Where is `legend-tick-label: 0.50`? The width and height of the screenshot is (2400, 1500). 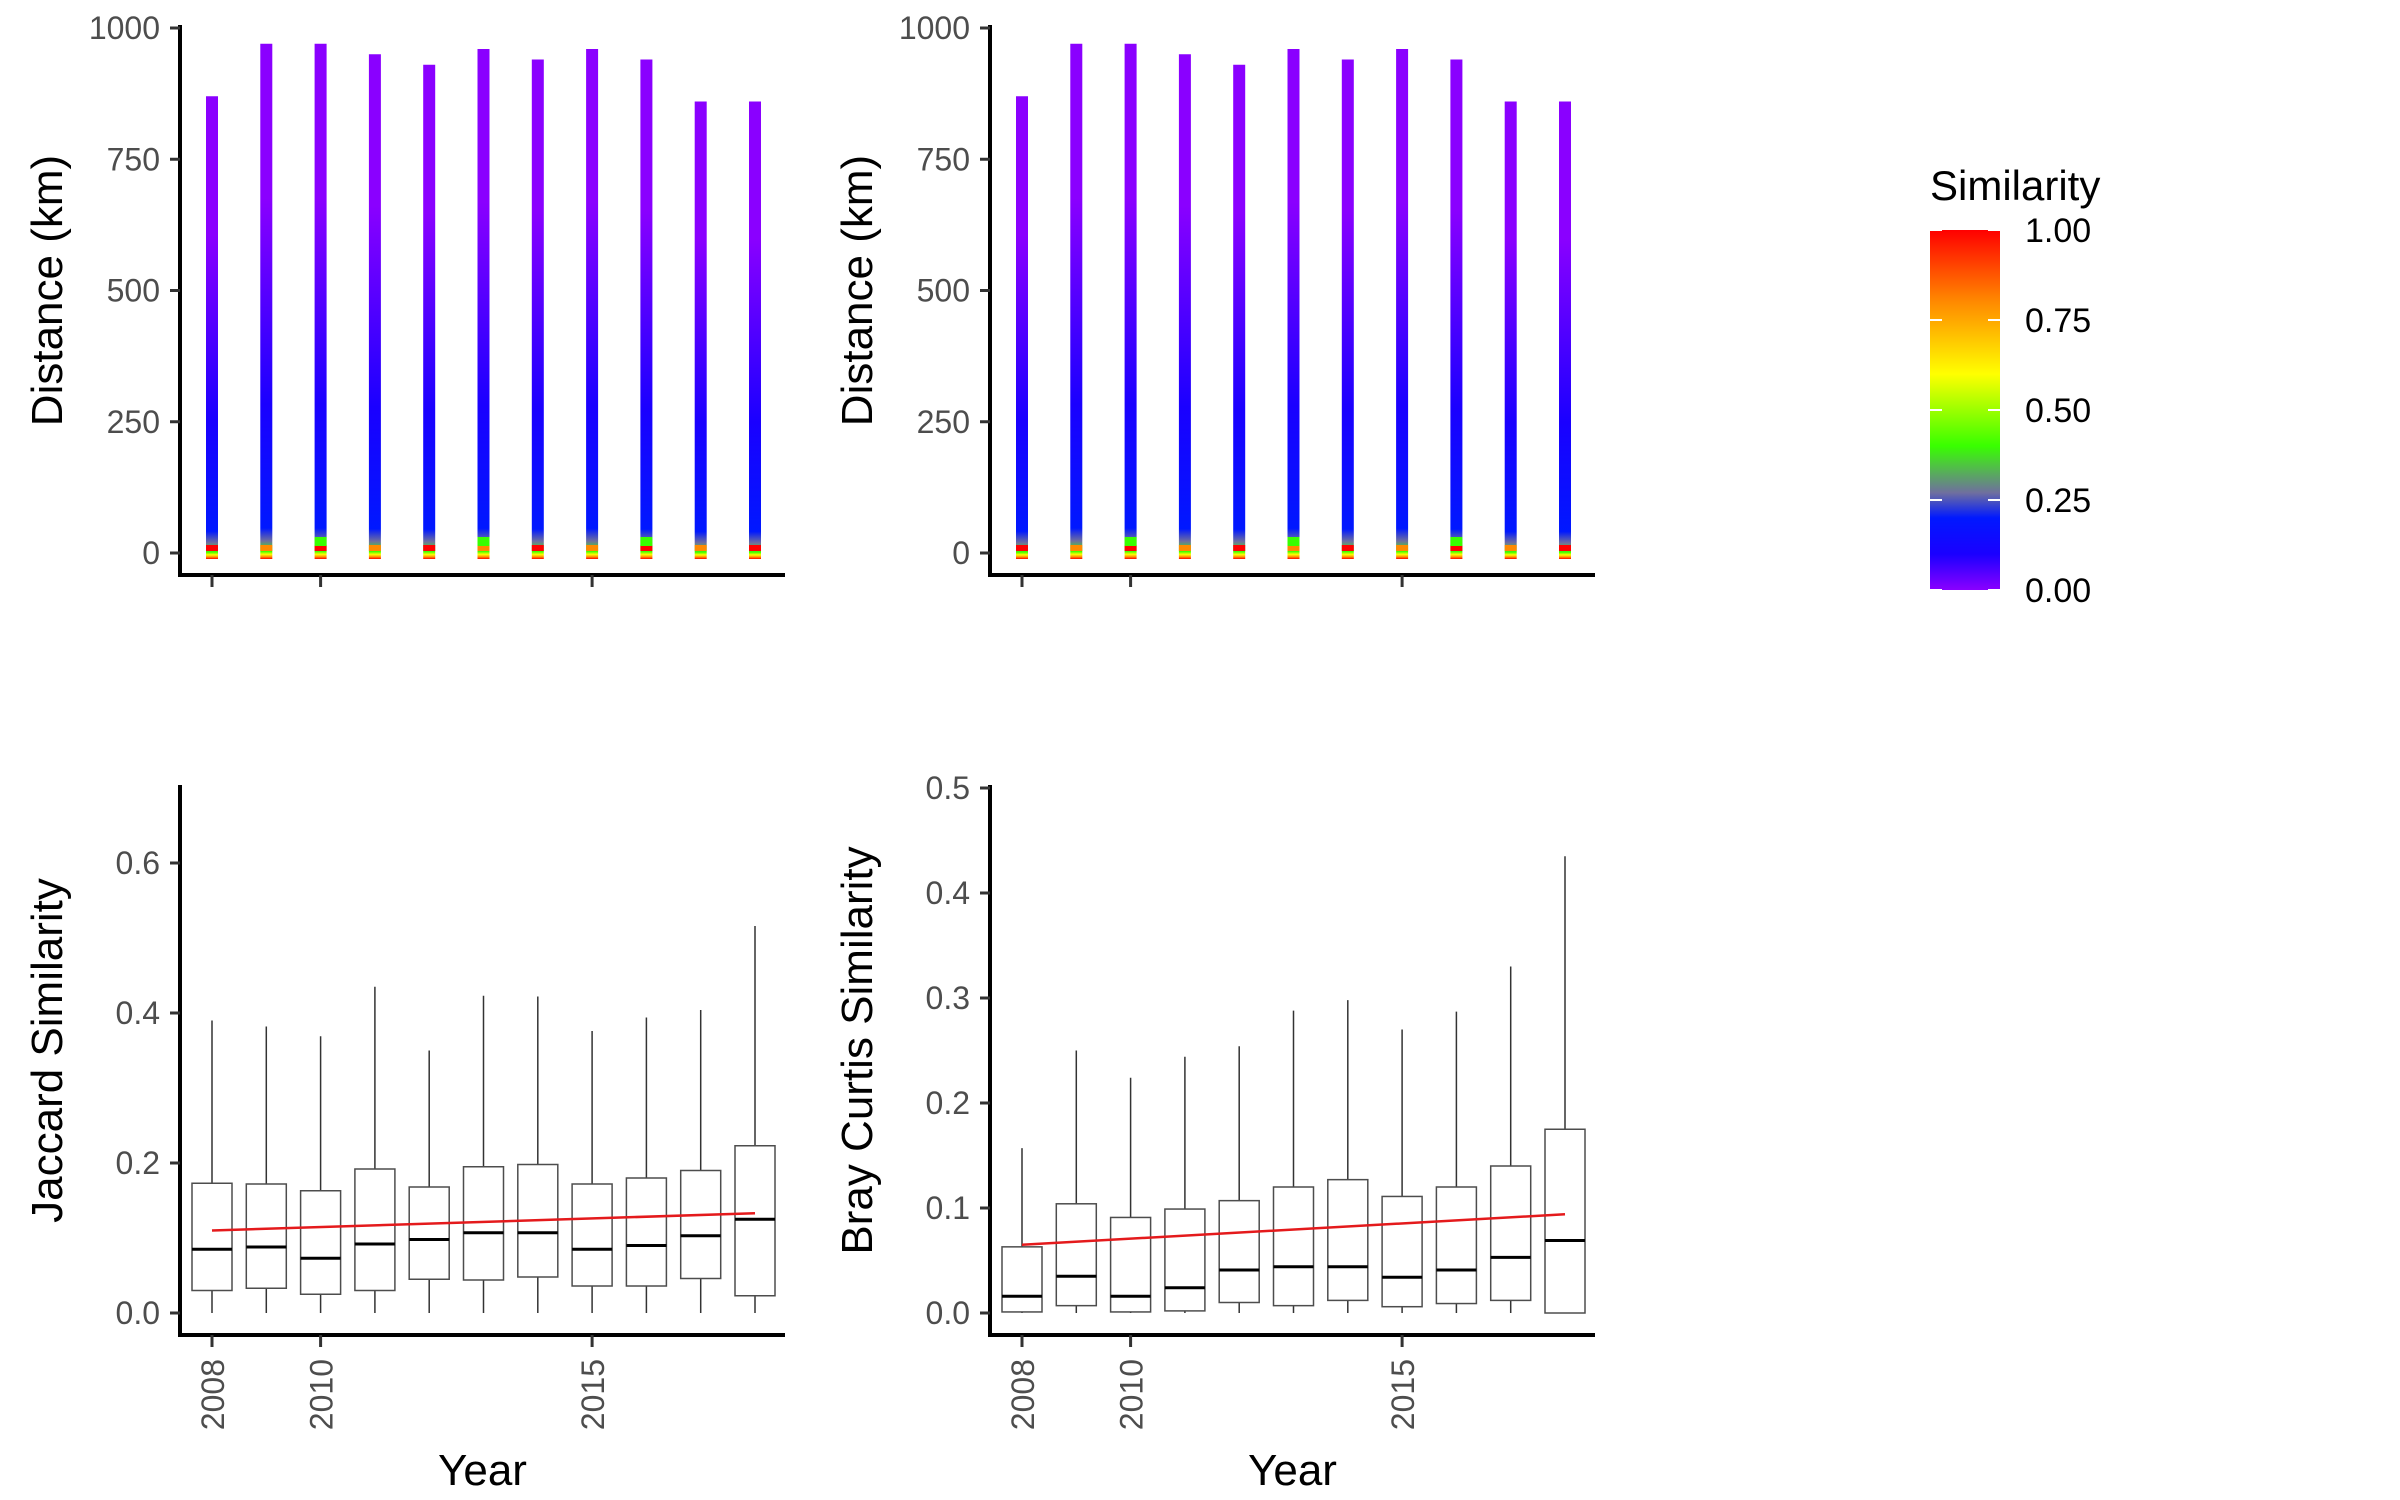 legend-tick-label: 0.50 is located at coordinates (2058, 411).